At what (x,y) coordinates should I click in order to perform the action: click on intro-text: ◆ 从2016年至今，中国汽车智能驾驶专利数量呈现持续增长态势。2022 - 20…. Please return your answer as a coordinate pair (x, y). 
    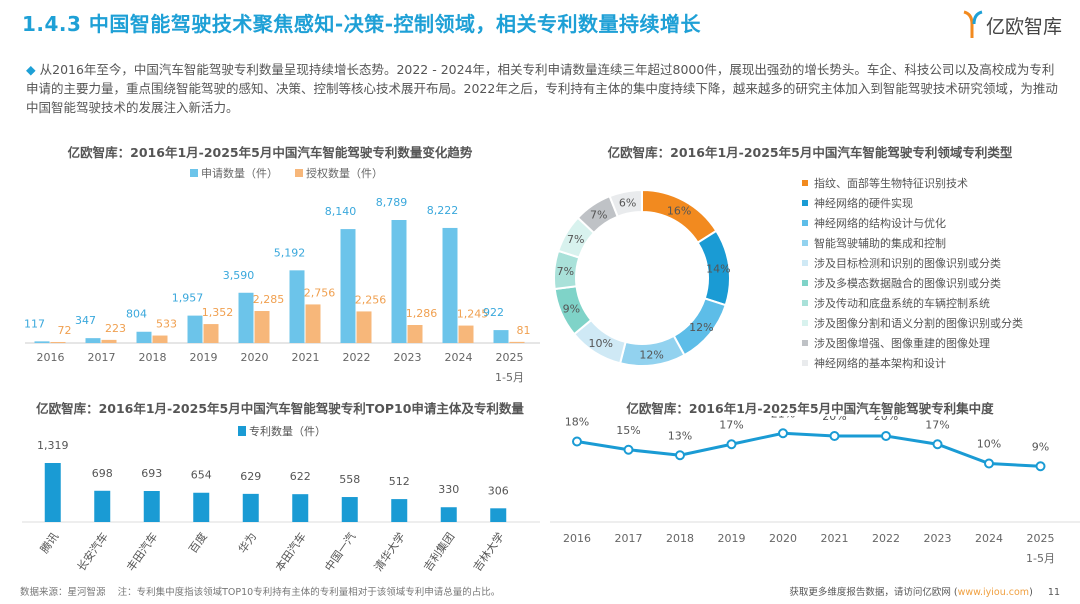
    Looking at the image, I should click on (546, 88).